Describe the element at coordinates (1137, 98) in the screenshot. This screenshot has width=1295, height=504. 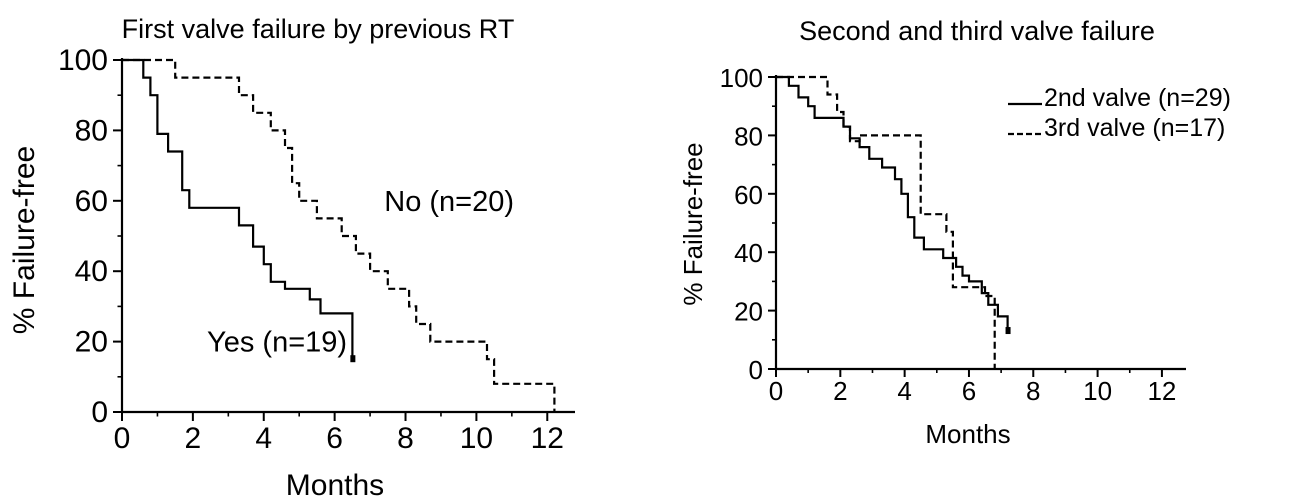
I see `legend-label: 2nd valve (n=29)` at that location.